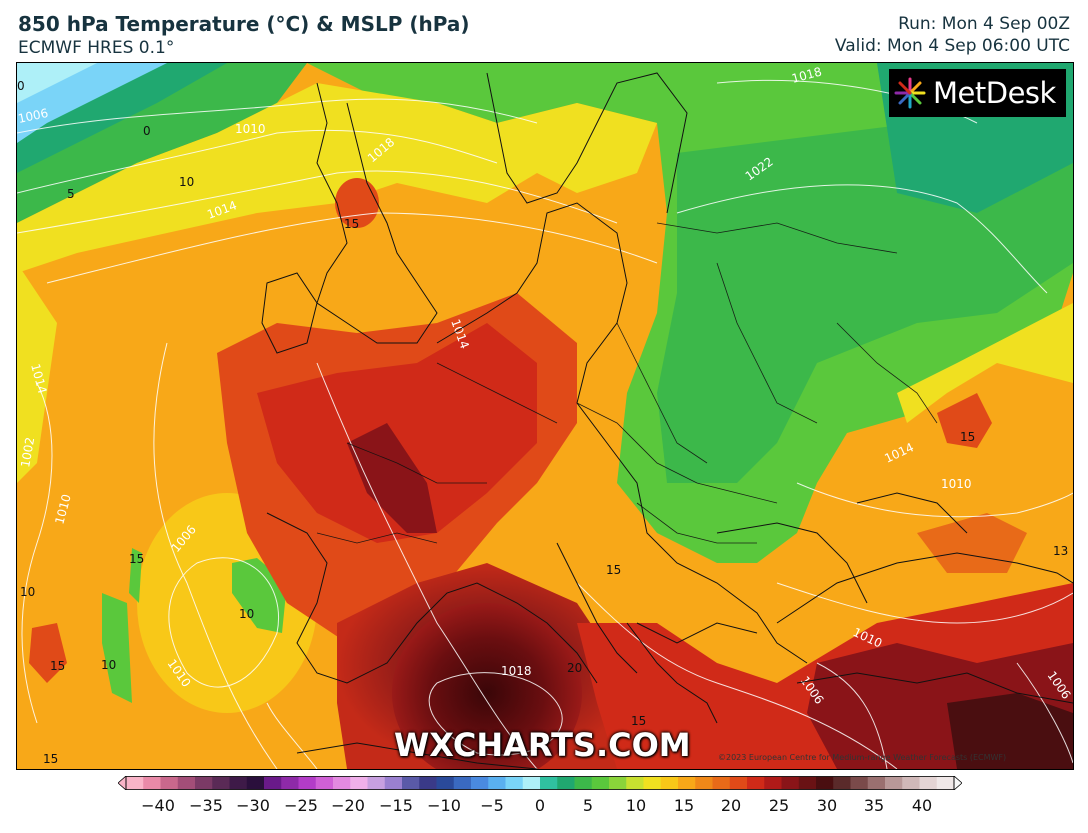 This screenshot has height=833, width=1088. What do you see at coordinates (910, 93) in the screenshot?
I see `metdesk-starburst-icon` at bounding box center [910, 93].